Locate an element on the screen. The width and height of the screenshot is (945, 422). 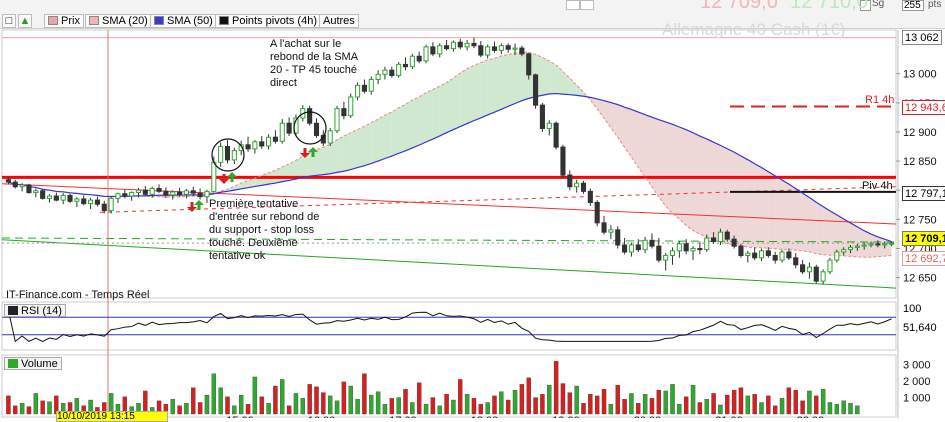
y-tick-label: 12 750 is located at coordinates (920, 220).